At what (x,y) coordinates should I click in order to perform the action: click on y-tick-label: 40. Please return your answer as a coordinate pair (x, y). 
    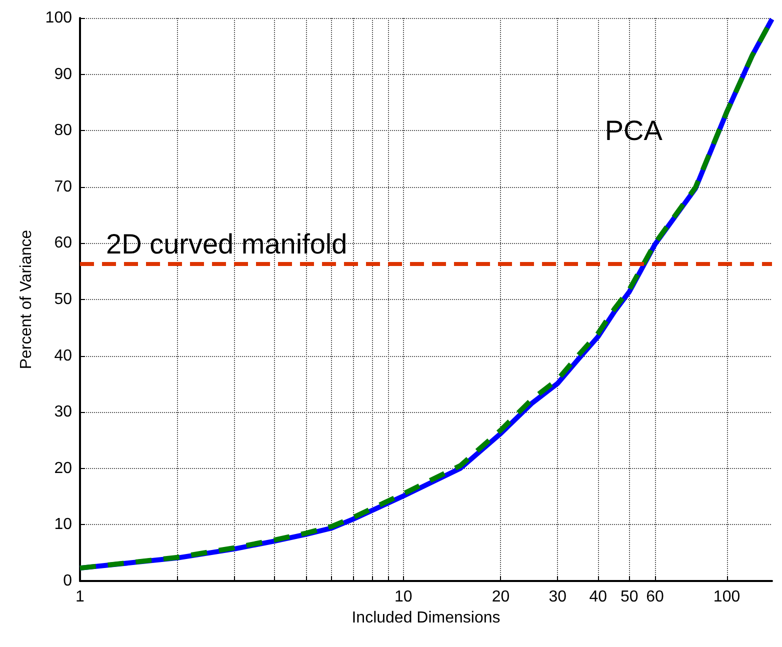
    Looking at the image, I should click on (63, 355).